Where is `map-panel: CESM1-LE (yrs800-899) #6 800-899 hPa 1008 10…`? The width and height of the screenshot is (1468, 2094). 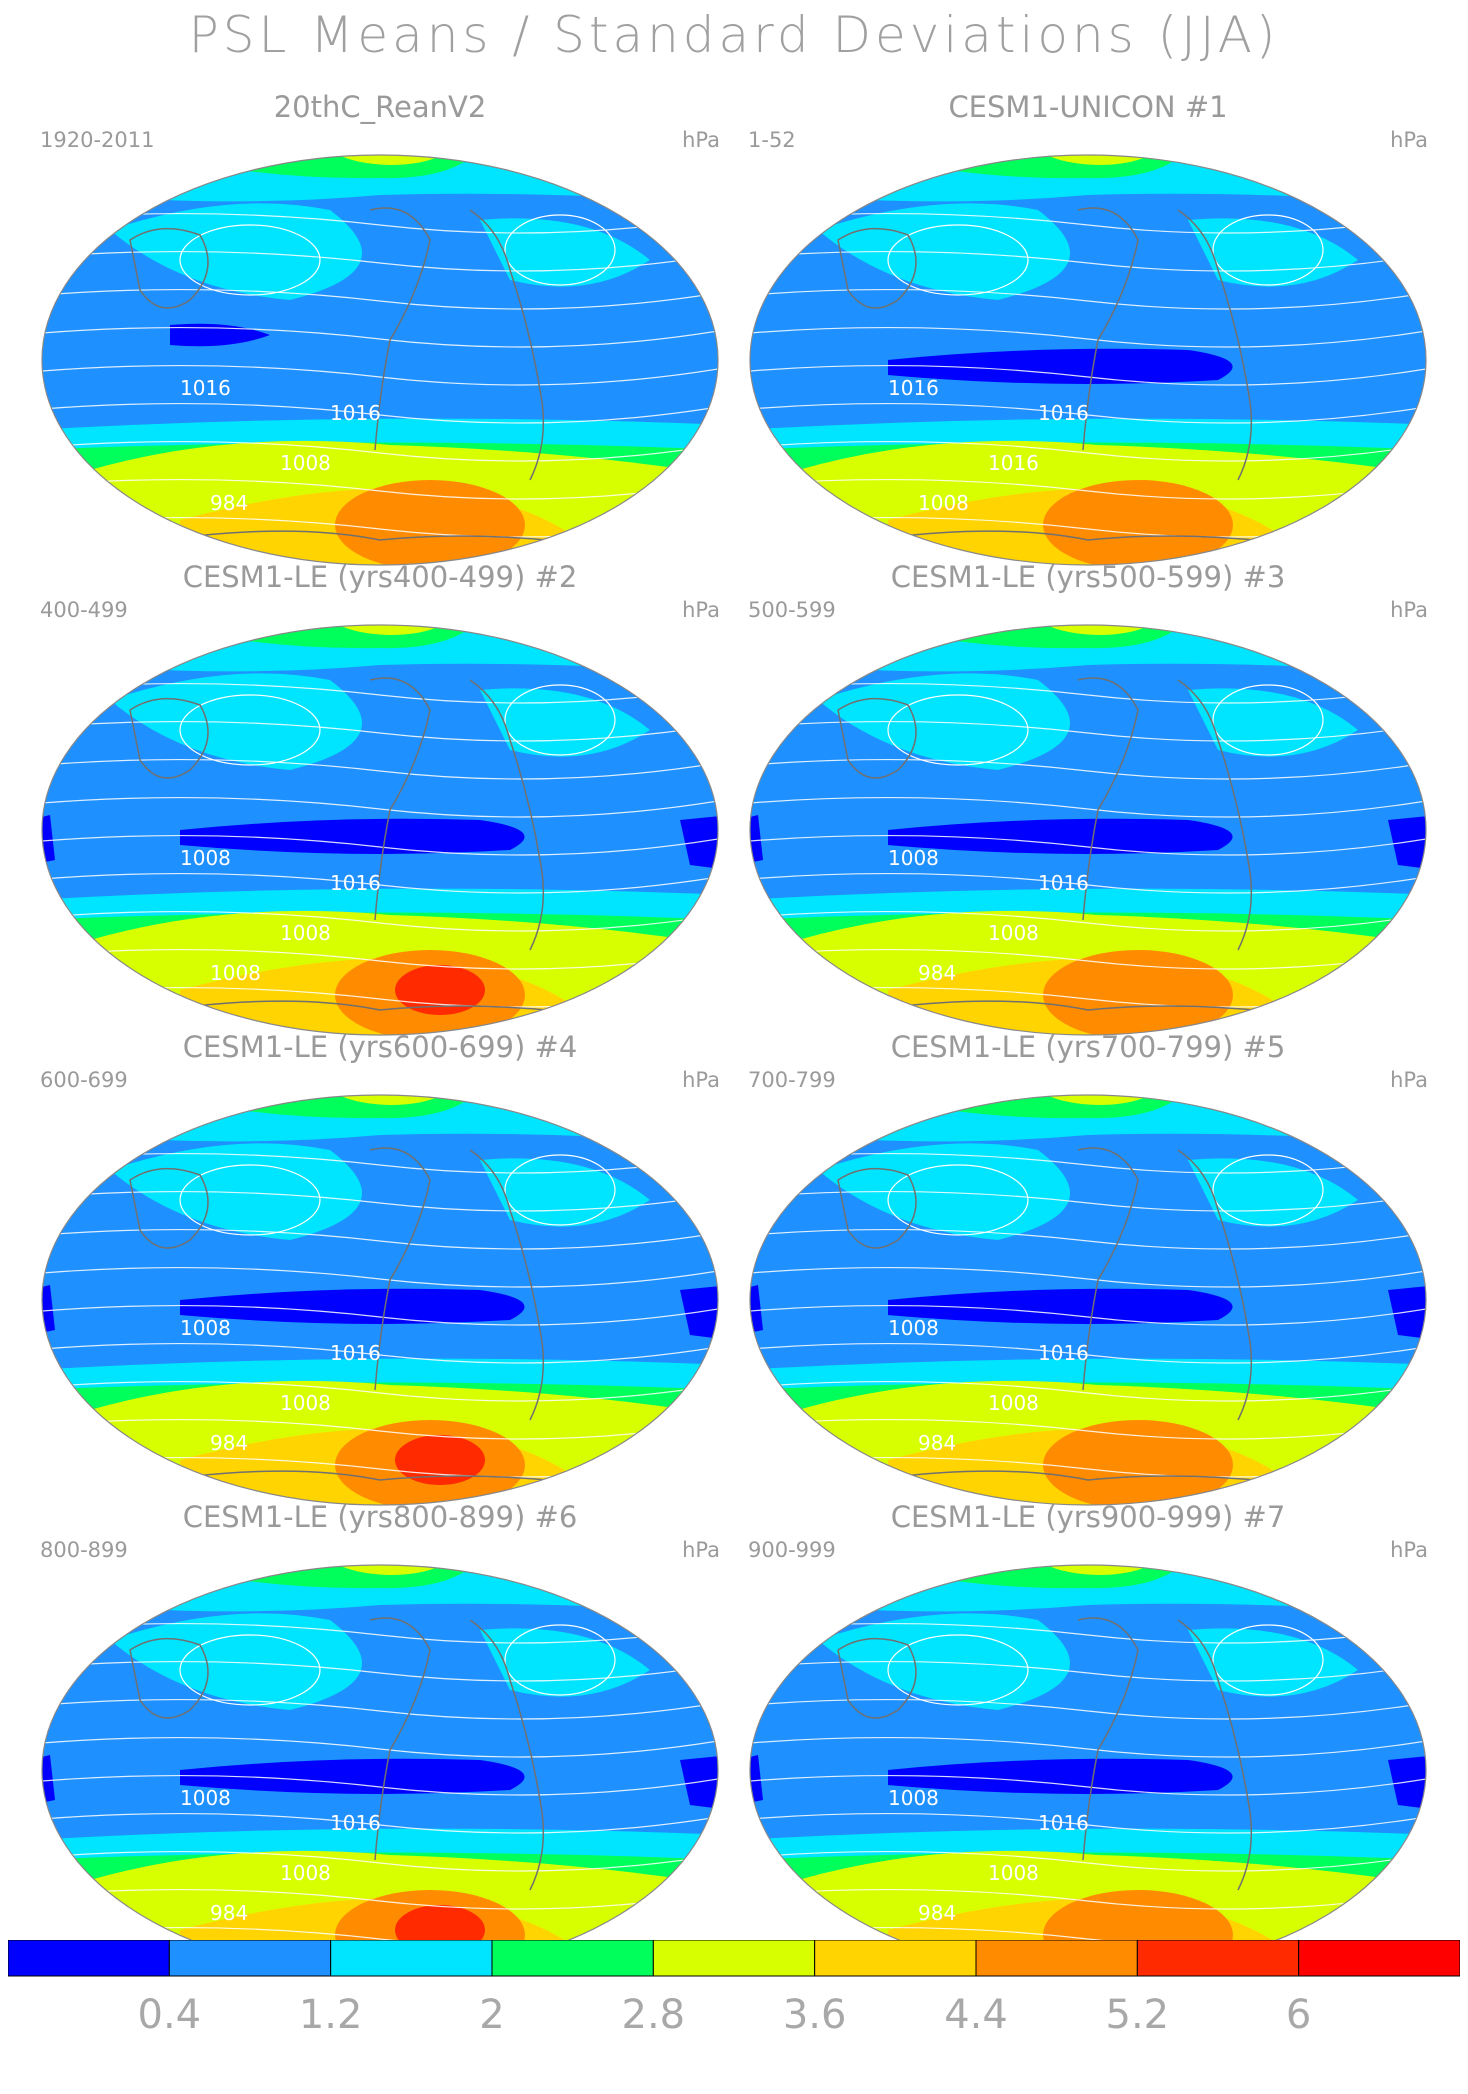 map-panel: CESM1-LE (yrs800-899) #6 800-899 hPa 1008 10… is located at coordinates (380, 1740).